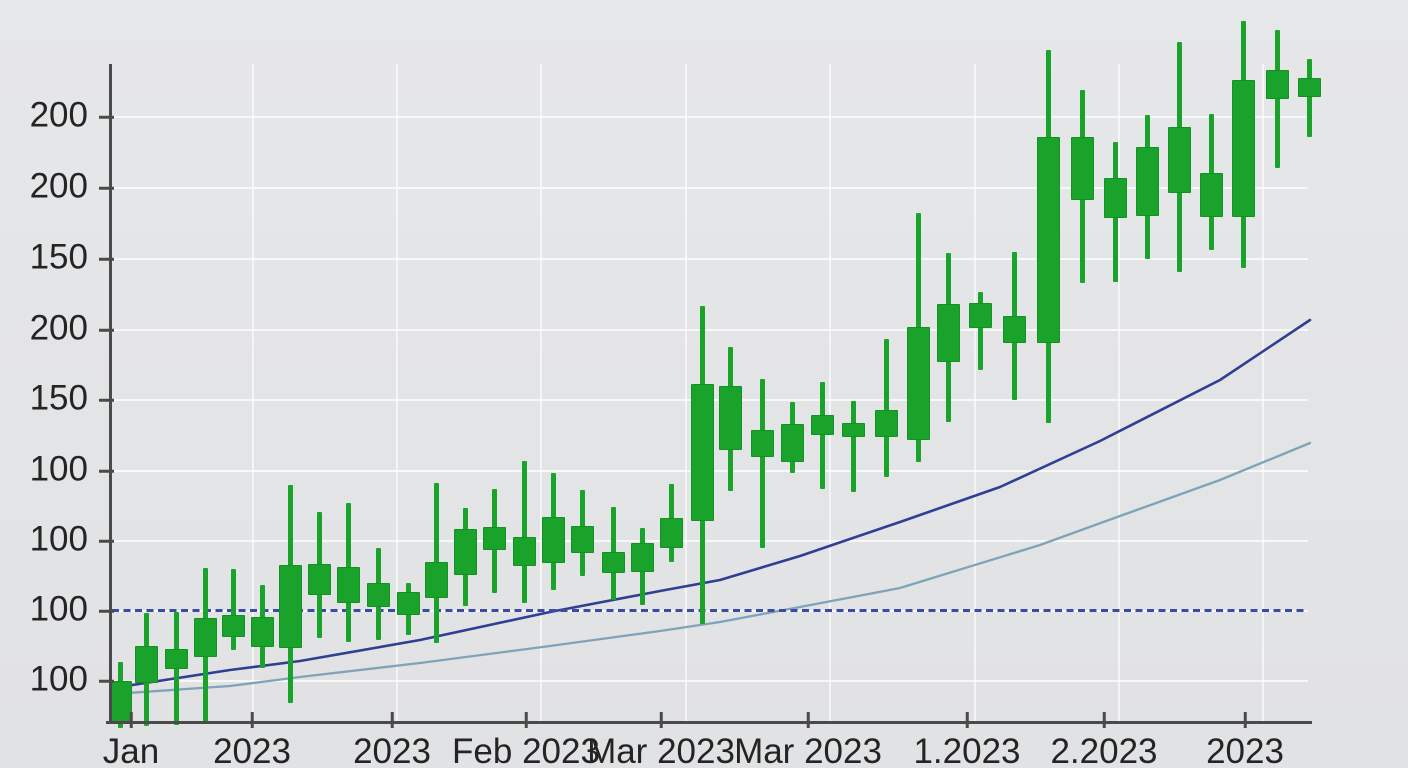 This screenshot has height=768, width=1408. I want to click on y-axis-line, so click(110, 393).